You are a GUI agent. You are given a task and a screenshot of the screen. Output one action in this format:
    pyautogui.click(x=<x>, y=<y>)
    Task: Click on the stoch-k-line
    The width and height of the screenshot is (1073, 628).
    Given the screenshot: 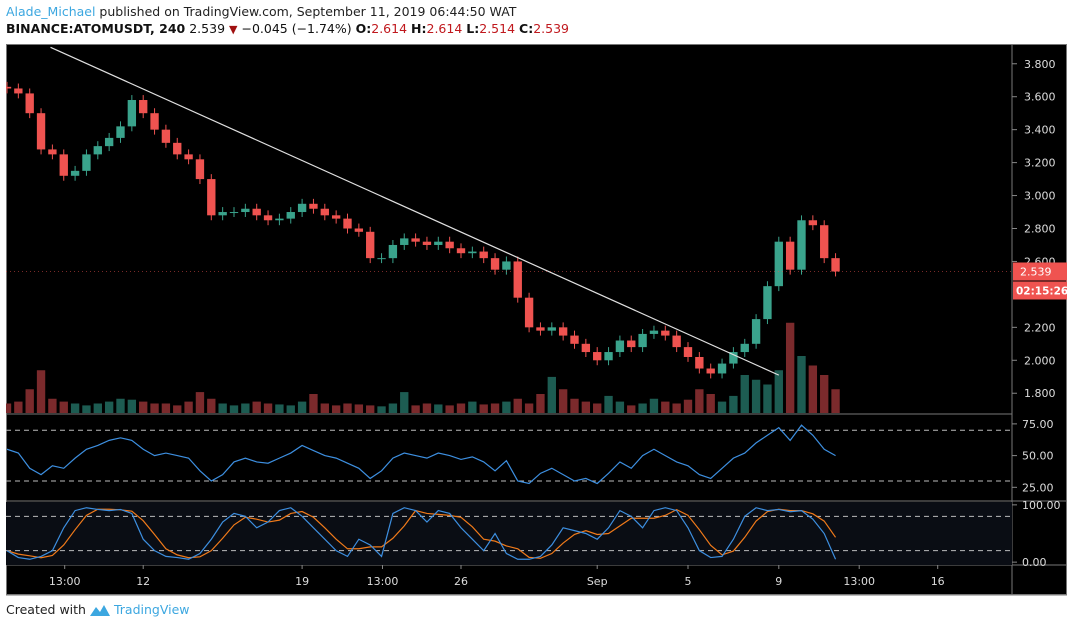 What is the action you would take?
    pyautogui.click(x=421, y=533)
    